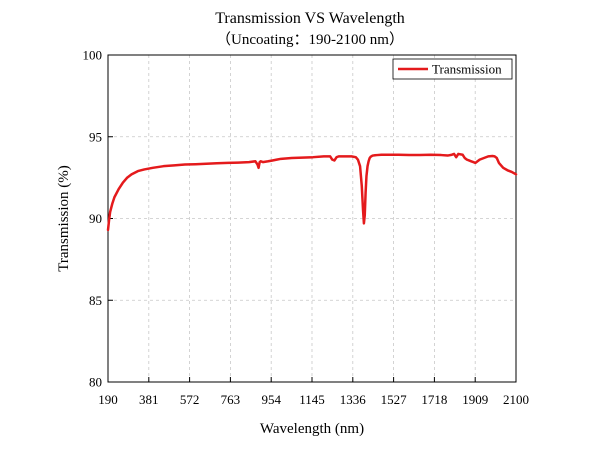 The width and height of the screenshot is (600, 459). Describe the element at coordinates (310, 39) in the screenshot. I see `chart-subtitle: （Uncoating：190-2100 nm）` at that location.